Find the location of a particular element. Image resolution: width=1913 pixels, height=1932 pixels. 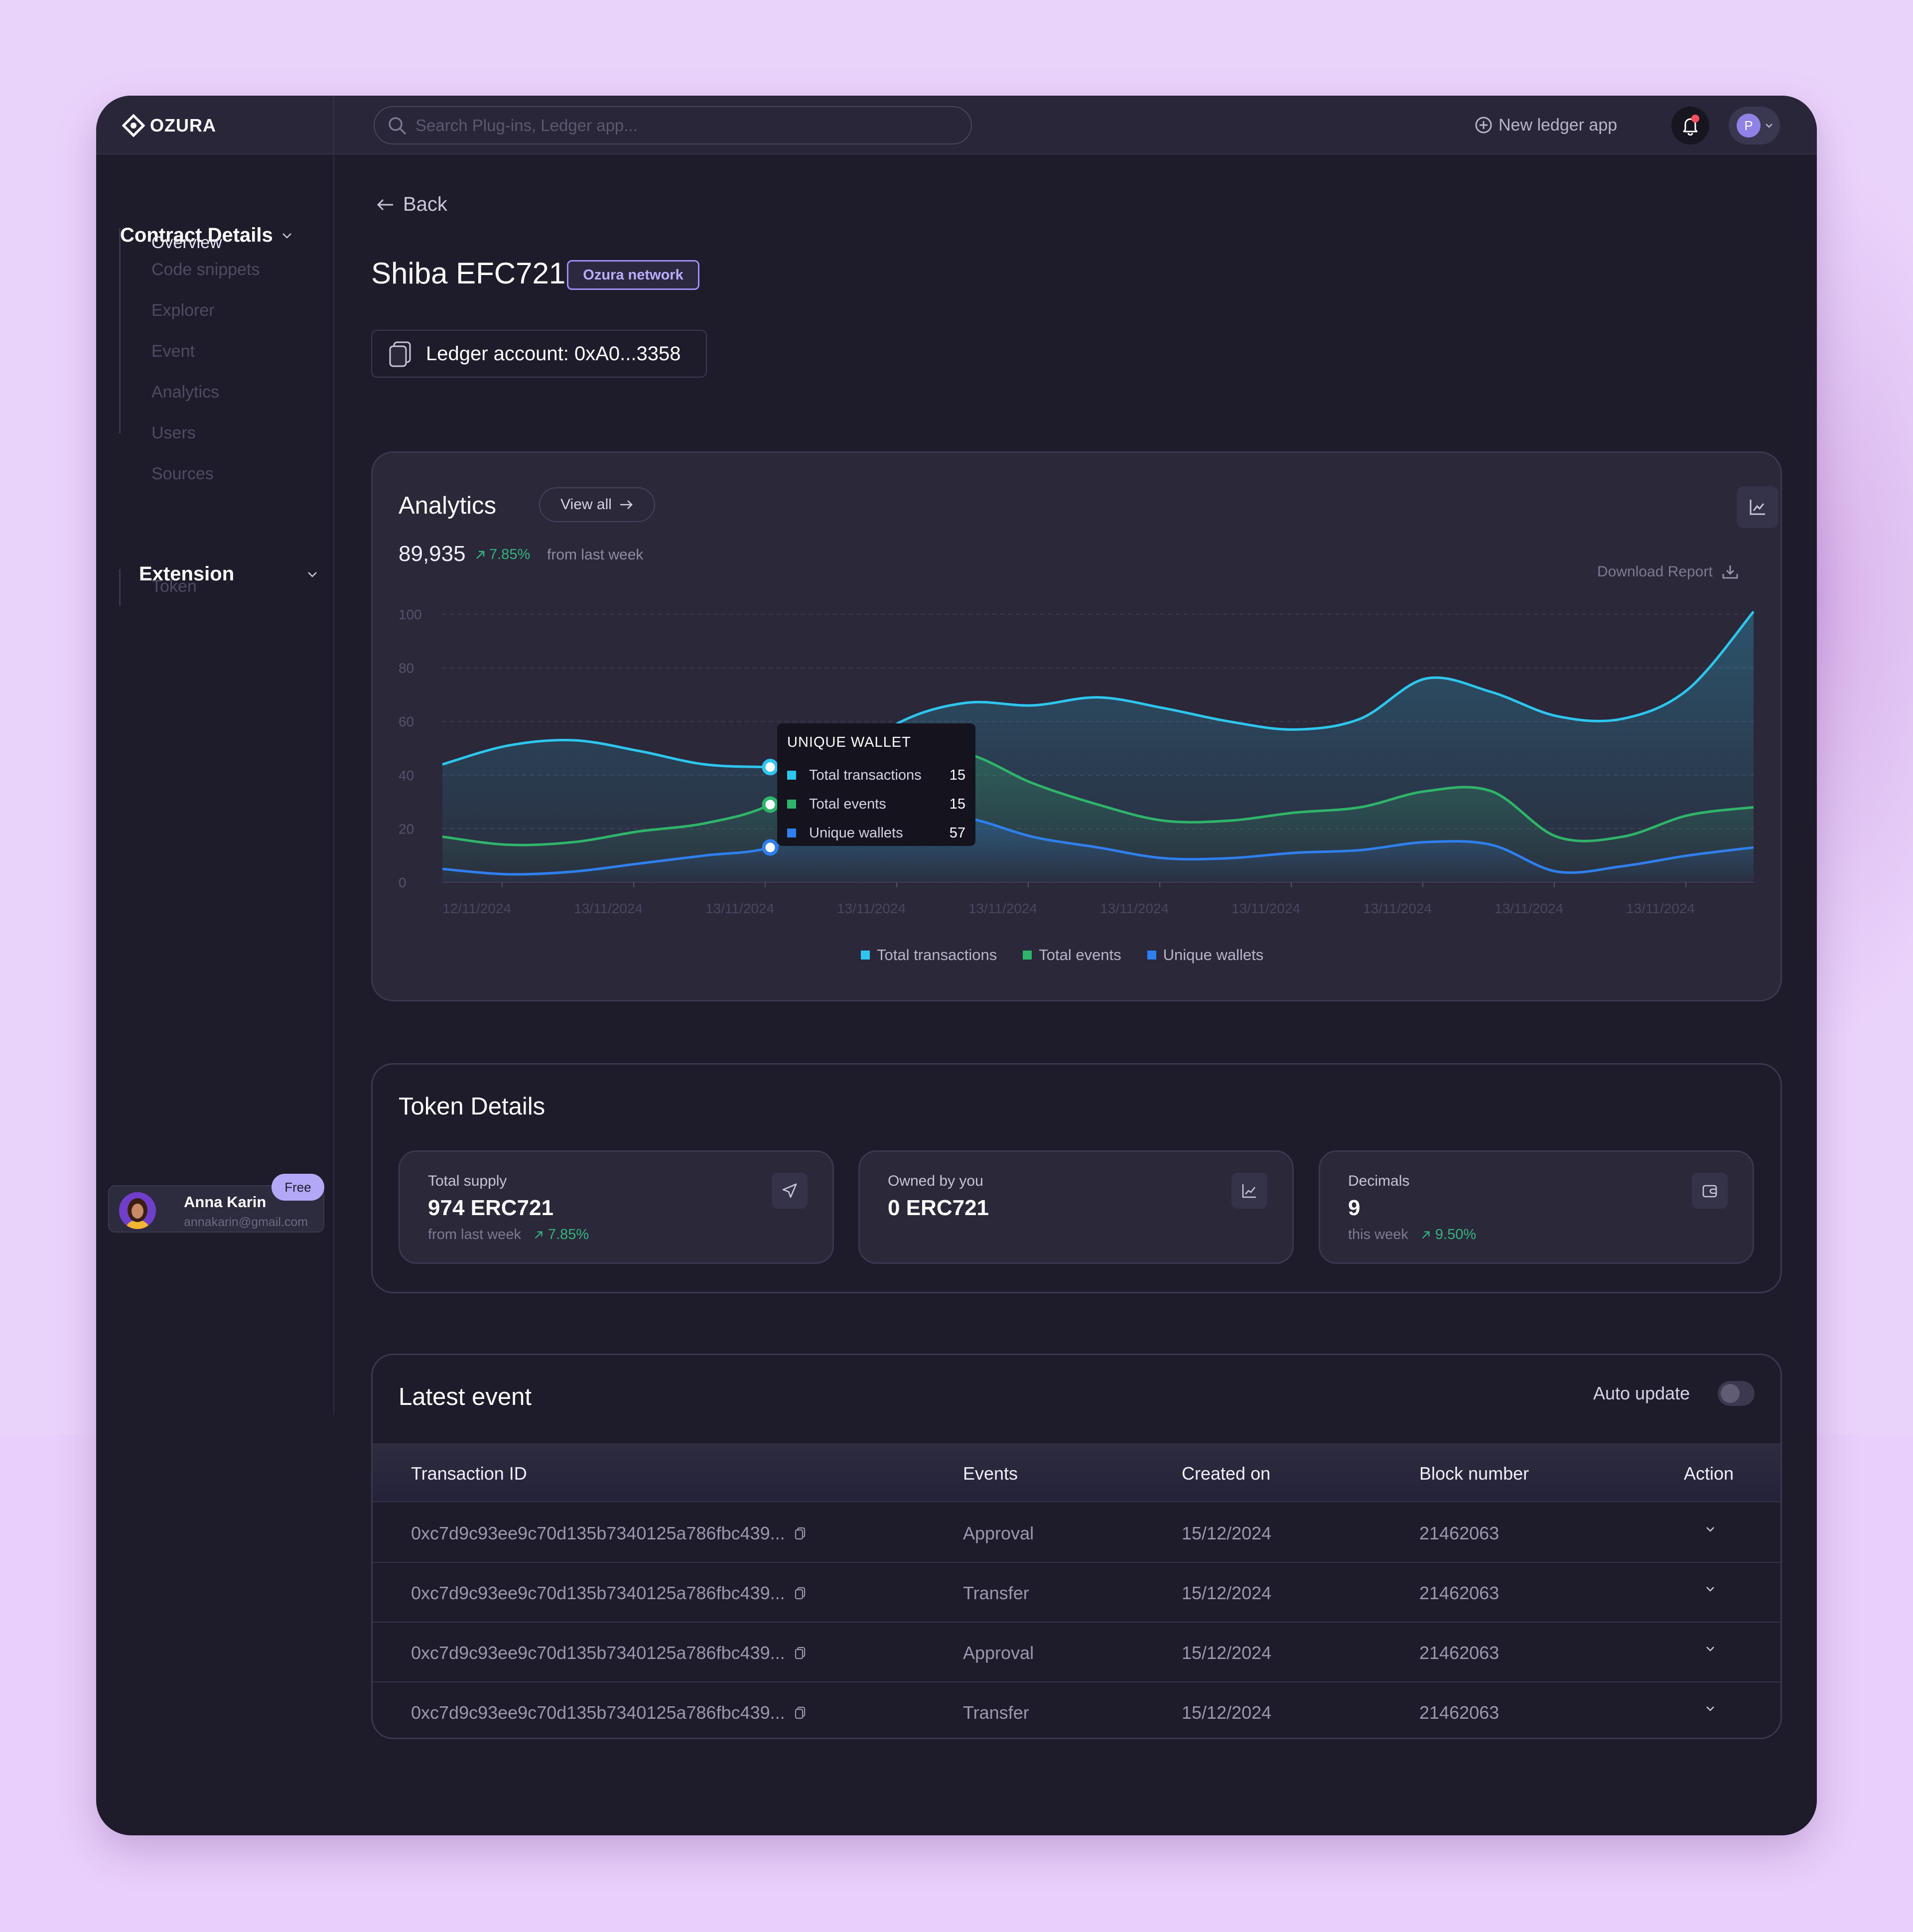

toggle-knob is located at coordinates (1730, 1393).